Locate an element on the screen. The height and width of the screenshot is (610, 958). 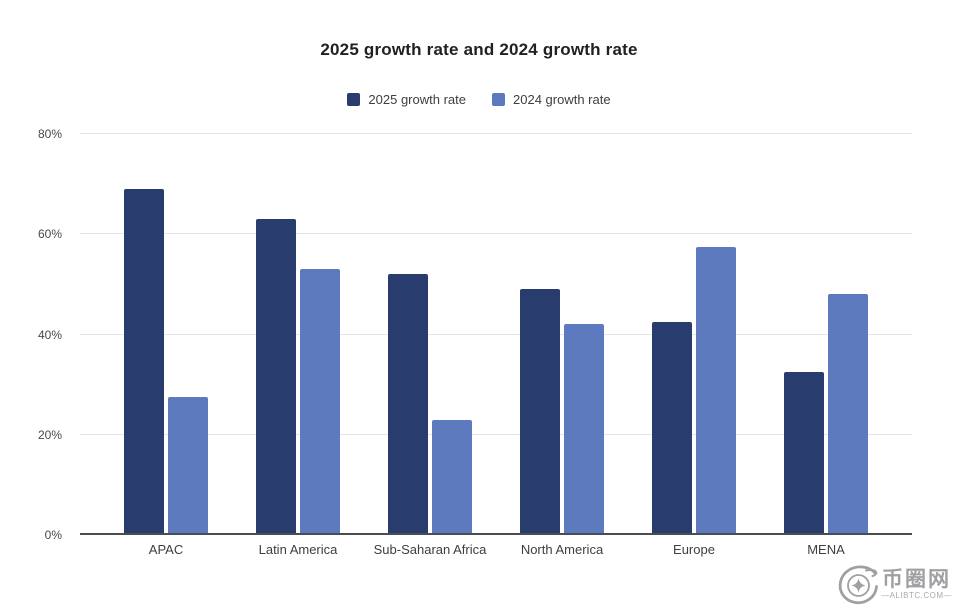
watermark-site-url: —ALIBTC.COM— is located at coordinates (916, 596).